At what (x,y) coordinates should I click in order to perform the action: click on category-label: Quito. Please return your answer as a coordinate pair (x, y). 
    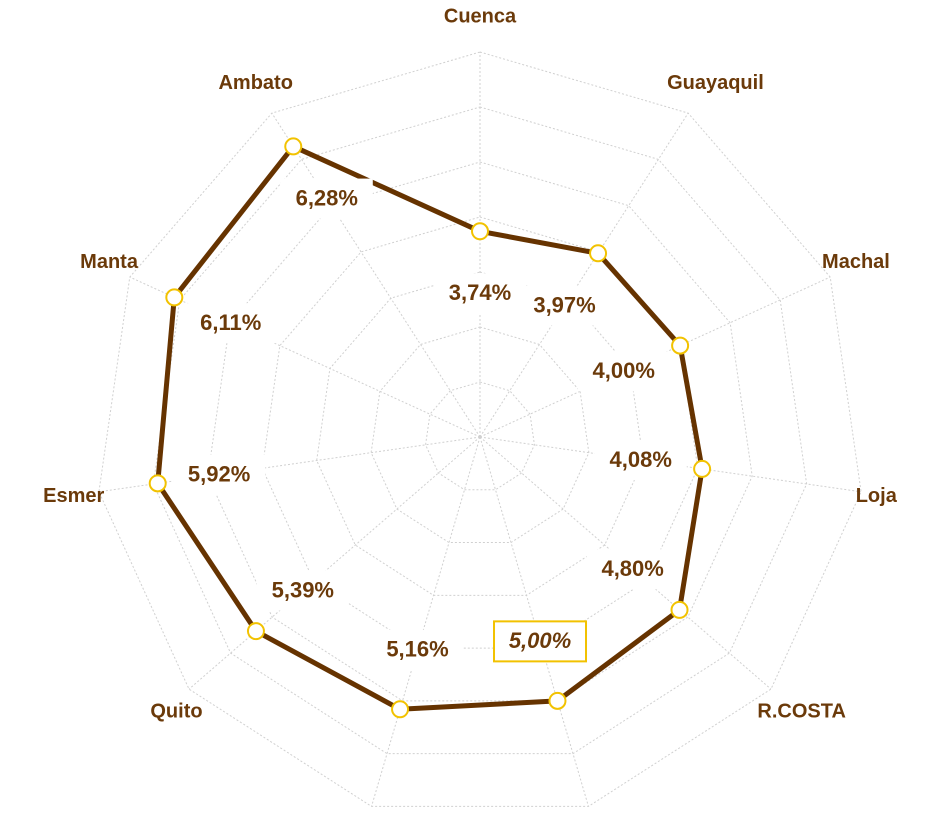
    Looking at the image, I should click on (176, 711).